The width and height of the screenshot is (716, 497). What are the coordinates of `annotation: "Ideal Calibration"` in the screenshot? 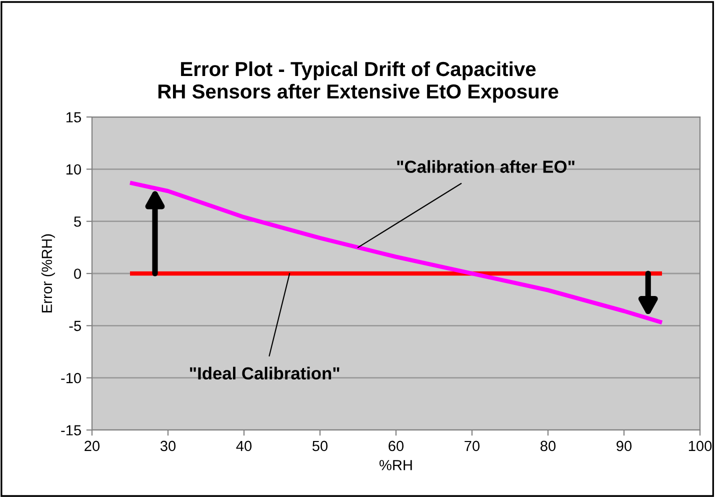 It's located at (265, 373).